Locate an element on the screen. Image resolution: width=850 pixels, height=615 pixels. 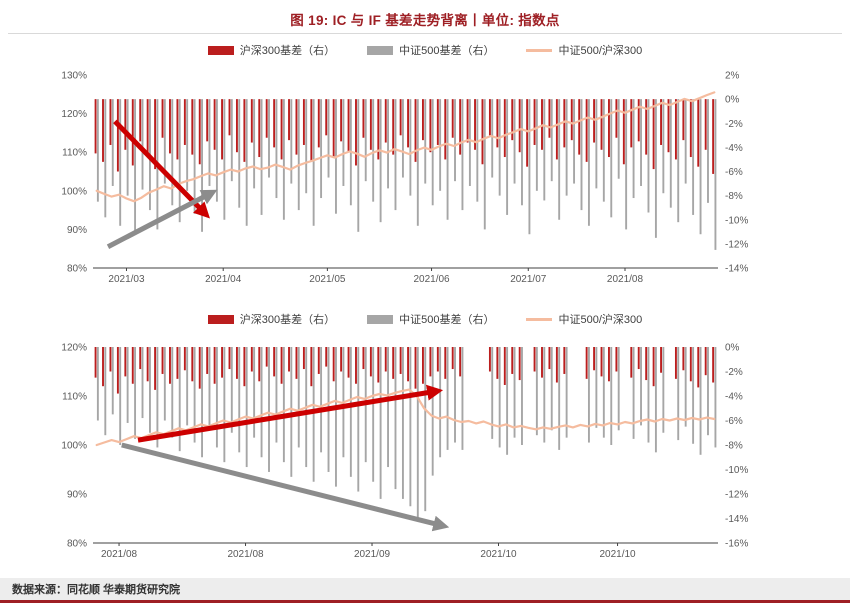
top-chart-legend: 沪深300基差（右） 中证500基差（右） 中证500/沪深300 is located at coordinates (425, 50).